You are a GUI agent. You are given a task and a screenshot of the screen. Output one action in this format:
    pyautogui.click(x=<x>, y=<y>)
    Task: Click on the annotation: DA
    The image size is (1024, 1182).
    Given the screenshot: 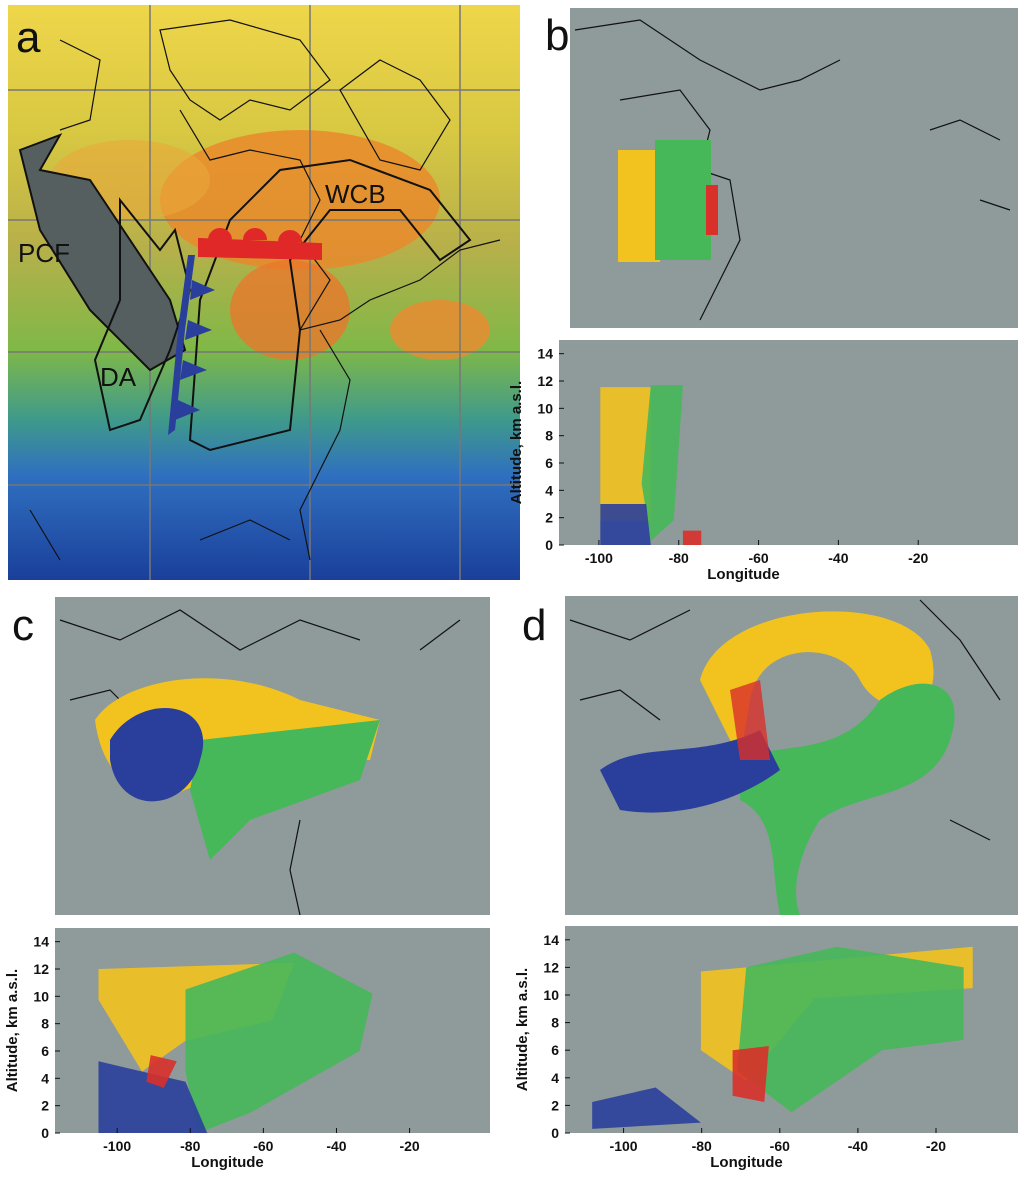 What is the action you would take?
    pyautogui.click(x=118, y=377)
    